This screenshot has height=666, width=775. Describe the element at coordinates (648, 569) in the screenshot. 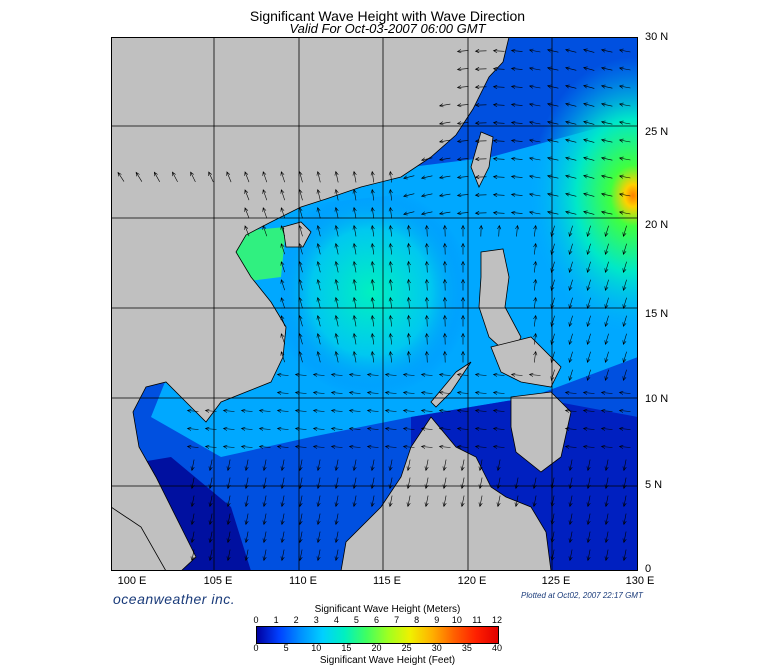

I see `lat-label-0: 0` at that location.